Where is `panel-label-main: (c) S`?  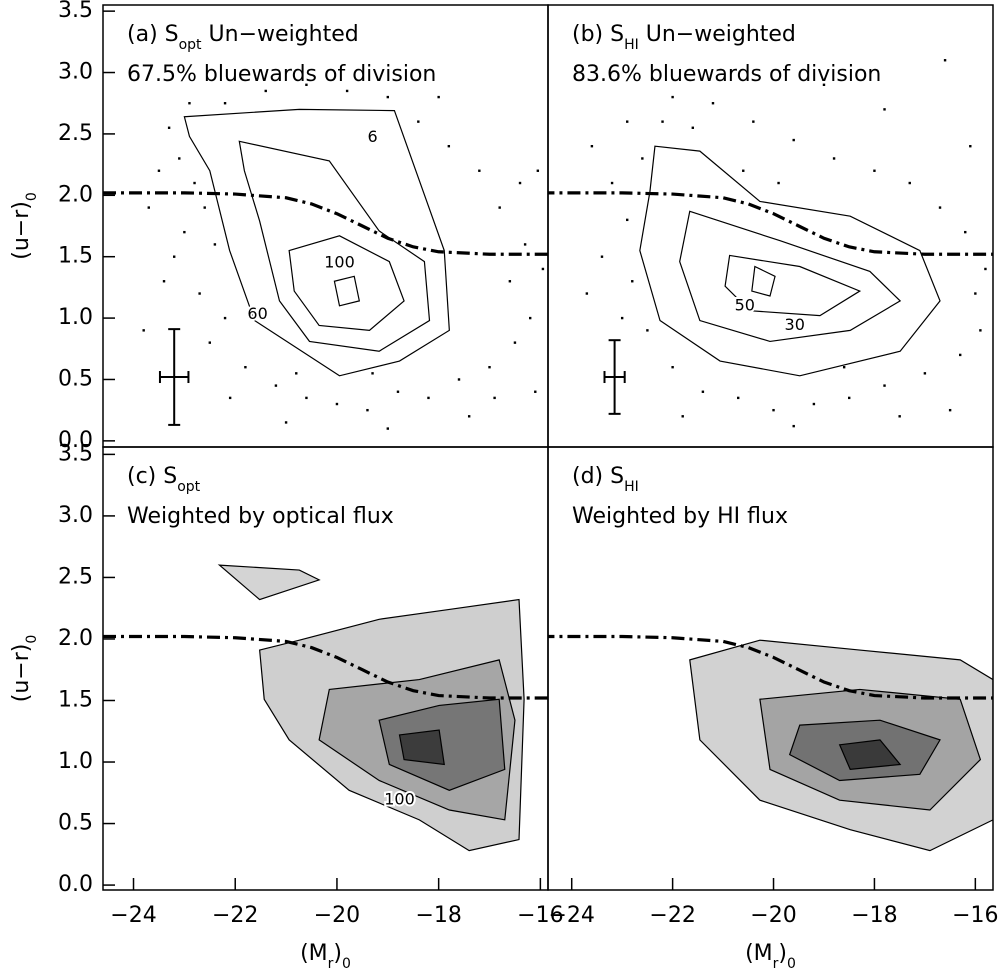
panel-label-main: (c) S is located at coordinates (152, 476).